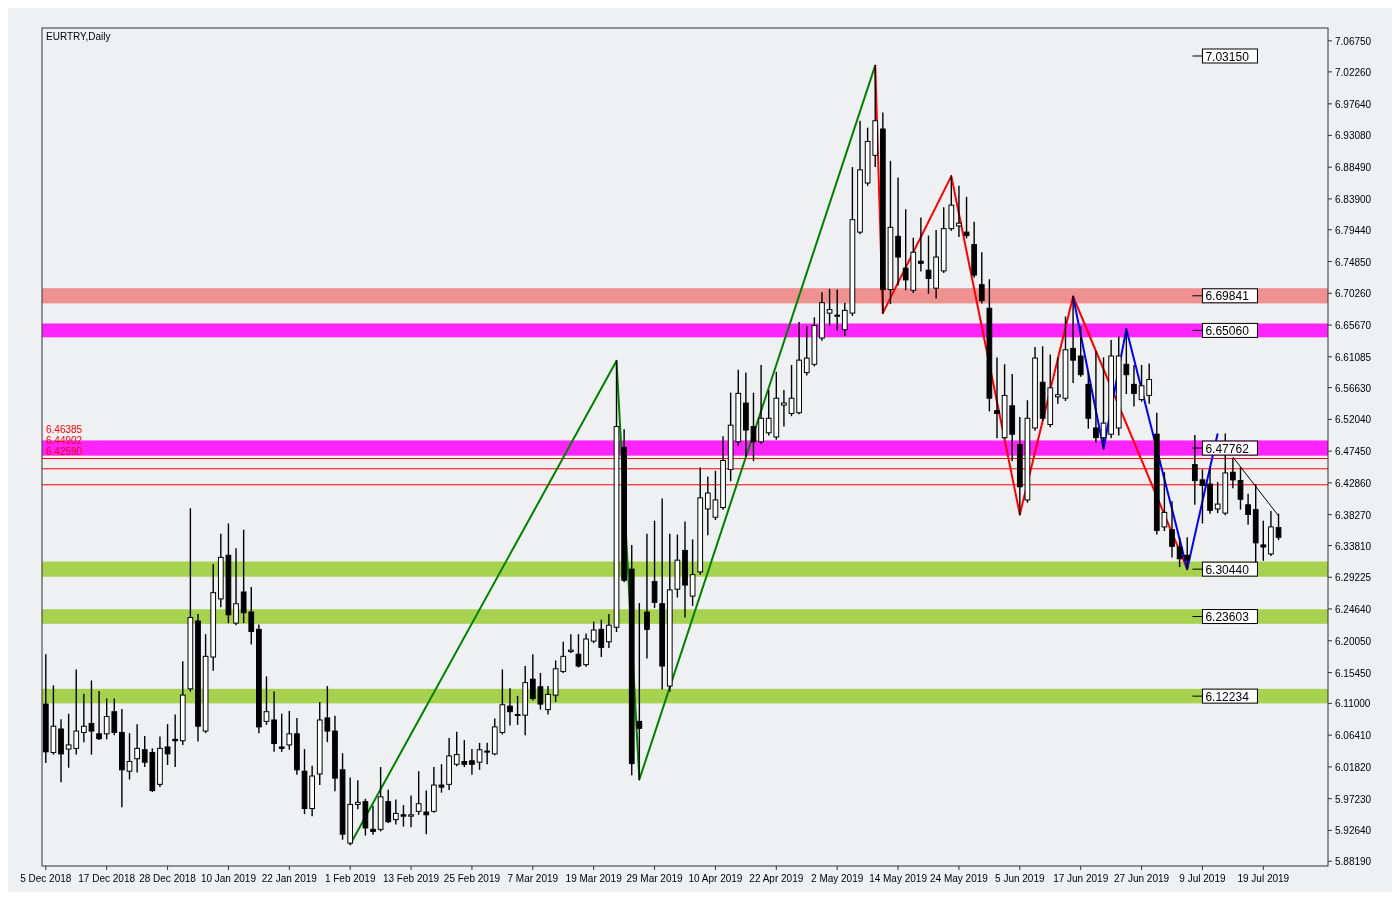 This screenshot has width=1400, height=900. I want to click on y-tick-label: 6.29225, so click(1353, 578).